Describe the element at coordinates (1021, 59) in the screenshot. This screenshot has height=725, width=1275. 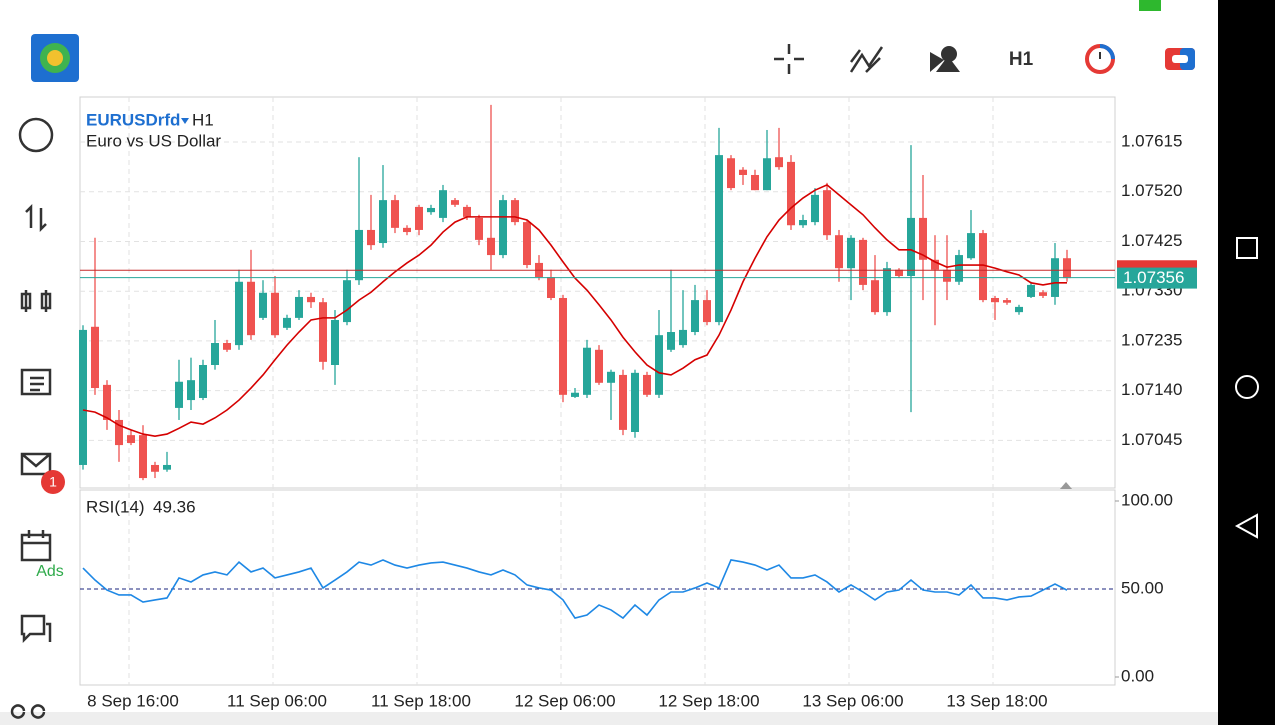
I see `timeframe-button: H1` at that location.